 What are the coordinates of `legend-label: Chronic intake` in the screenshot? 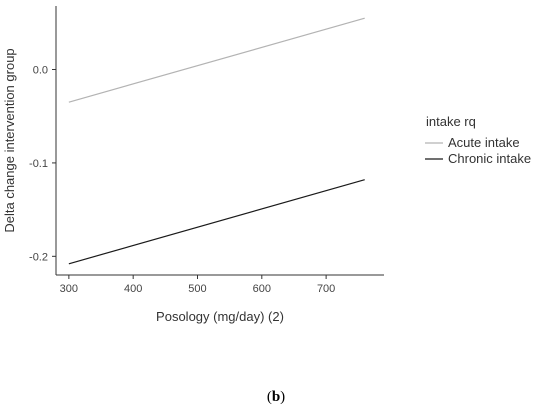 It's located at (489, 158).